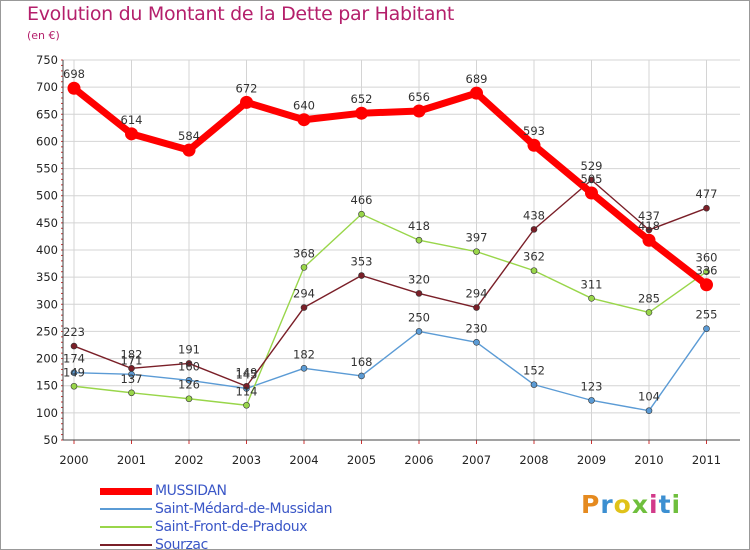 This screenshot has width=750, height=550. What do you see at coordinates (418, 460) in the screenshot?
I see `x-tick-label: 2006` at bounding box center [418, 460].